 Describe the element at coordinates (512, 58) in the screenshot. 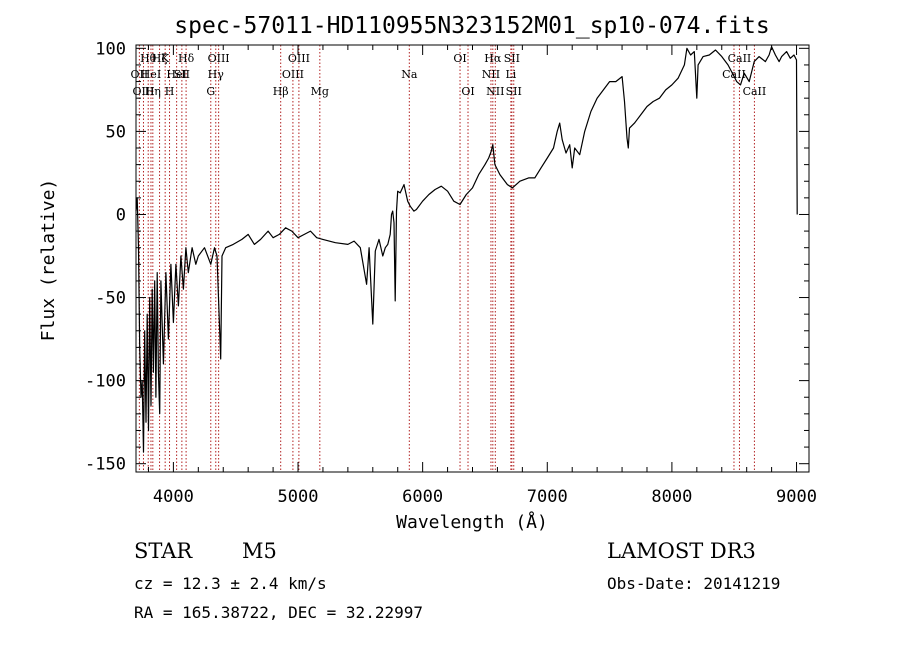

I see `line-marker-label-25: SII` at that location.